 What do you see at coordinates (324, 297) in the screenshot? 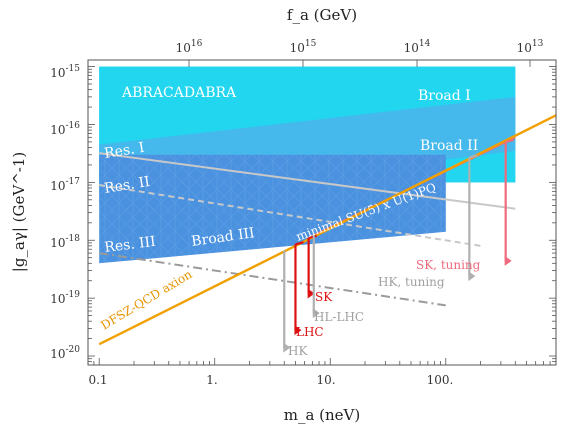
I see `label-sk: SK` at bounding box center [324, 297].